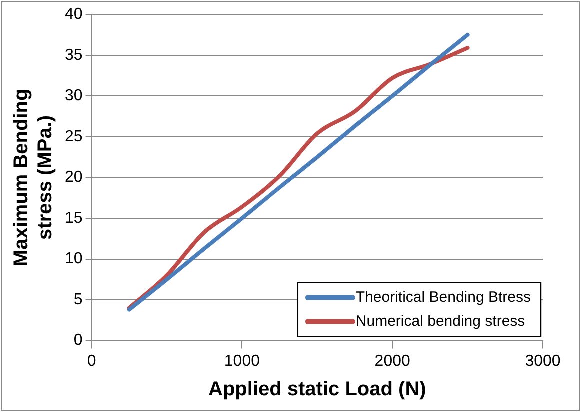 Image resolution: width=581 pixels, height=412 pixels. Describe the element at coordinates (78, 299) in the screenshot. I see `y-tick-label: 5` at that location.